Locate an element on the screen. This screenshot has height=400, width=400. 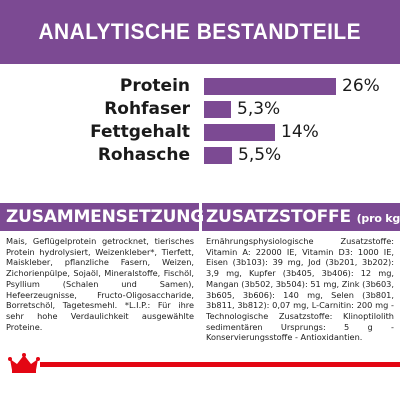
chart-value-label: 26% is located at coordinates (361, 86).